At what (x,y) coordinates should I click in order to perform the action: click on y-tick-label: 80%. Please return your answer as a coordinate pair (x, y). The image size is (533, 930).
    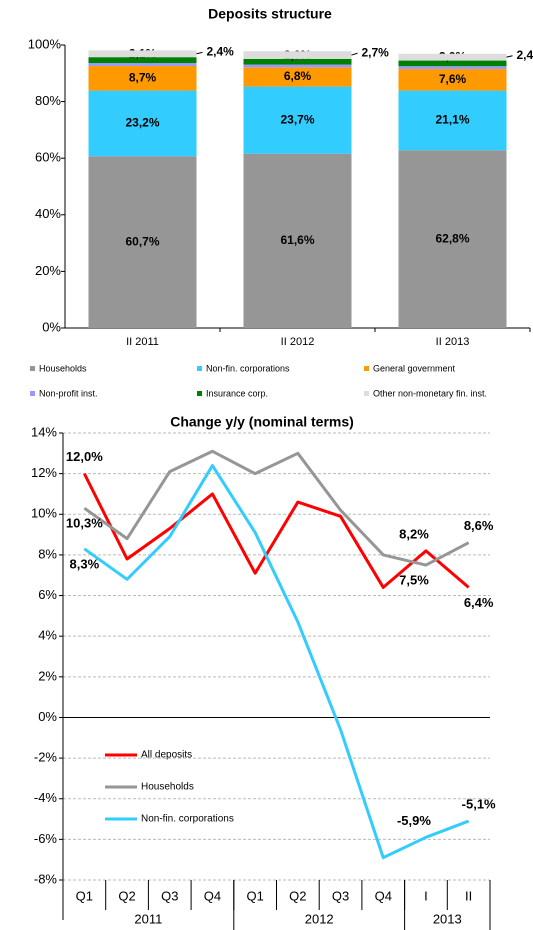
    Looking at the image, I should click on (48, 100).